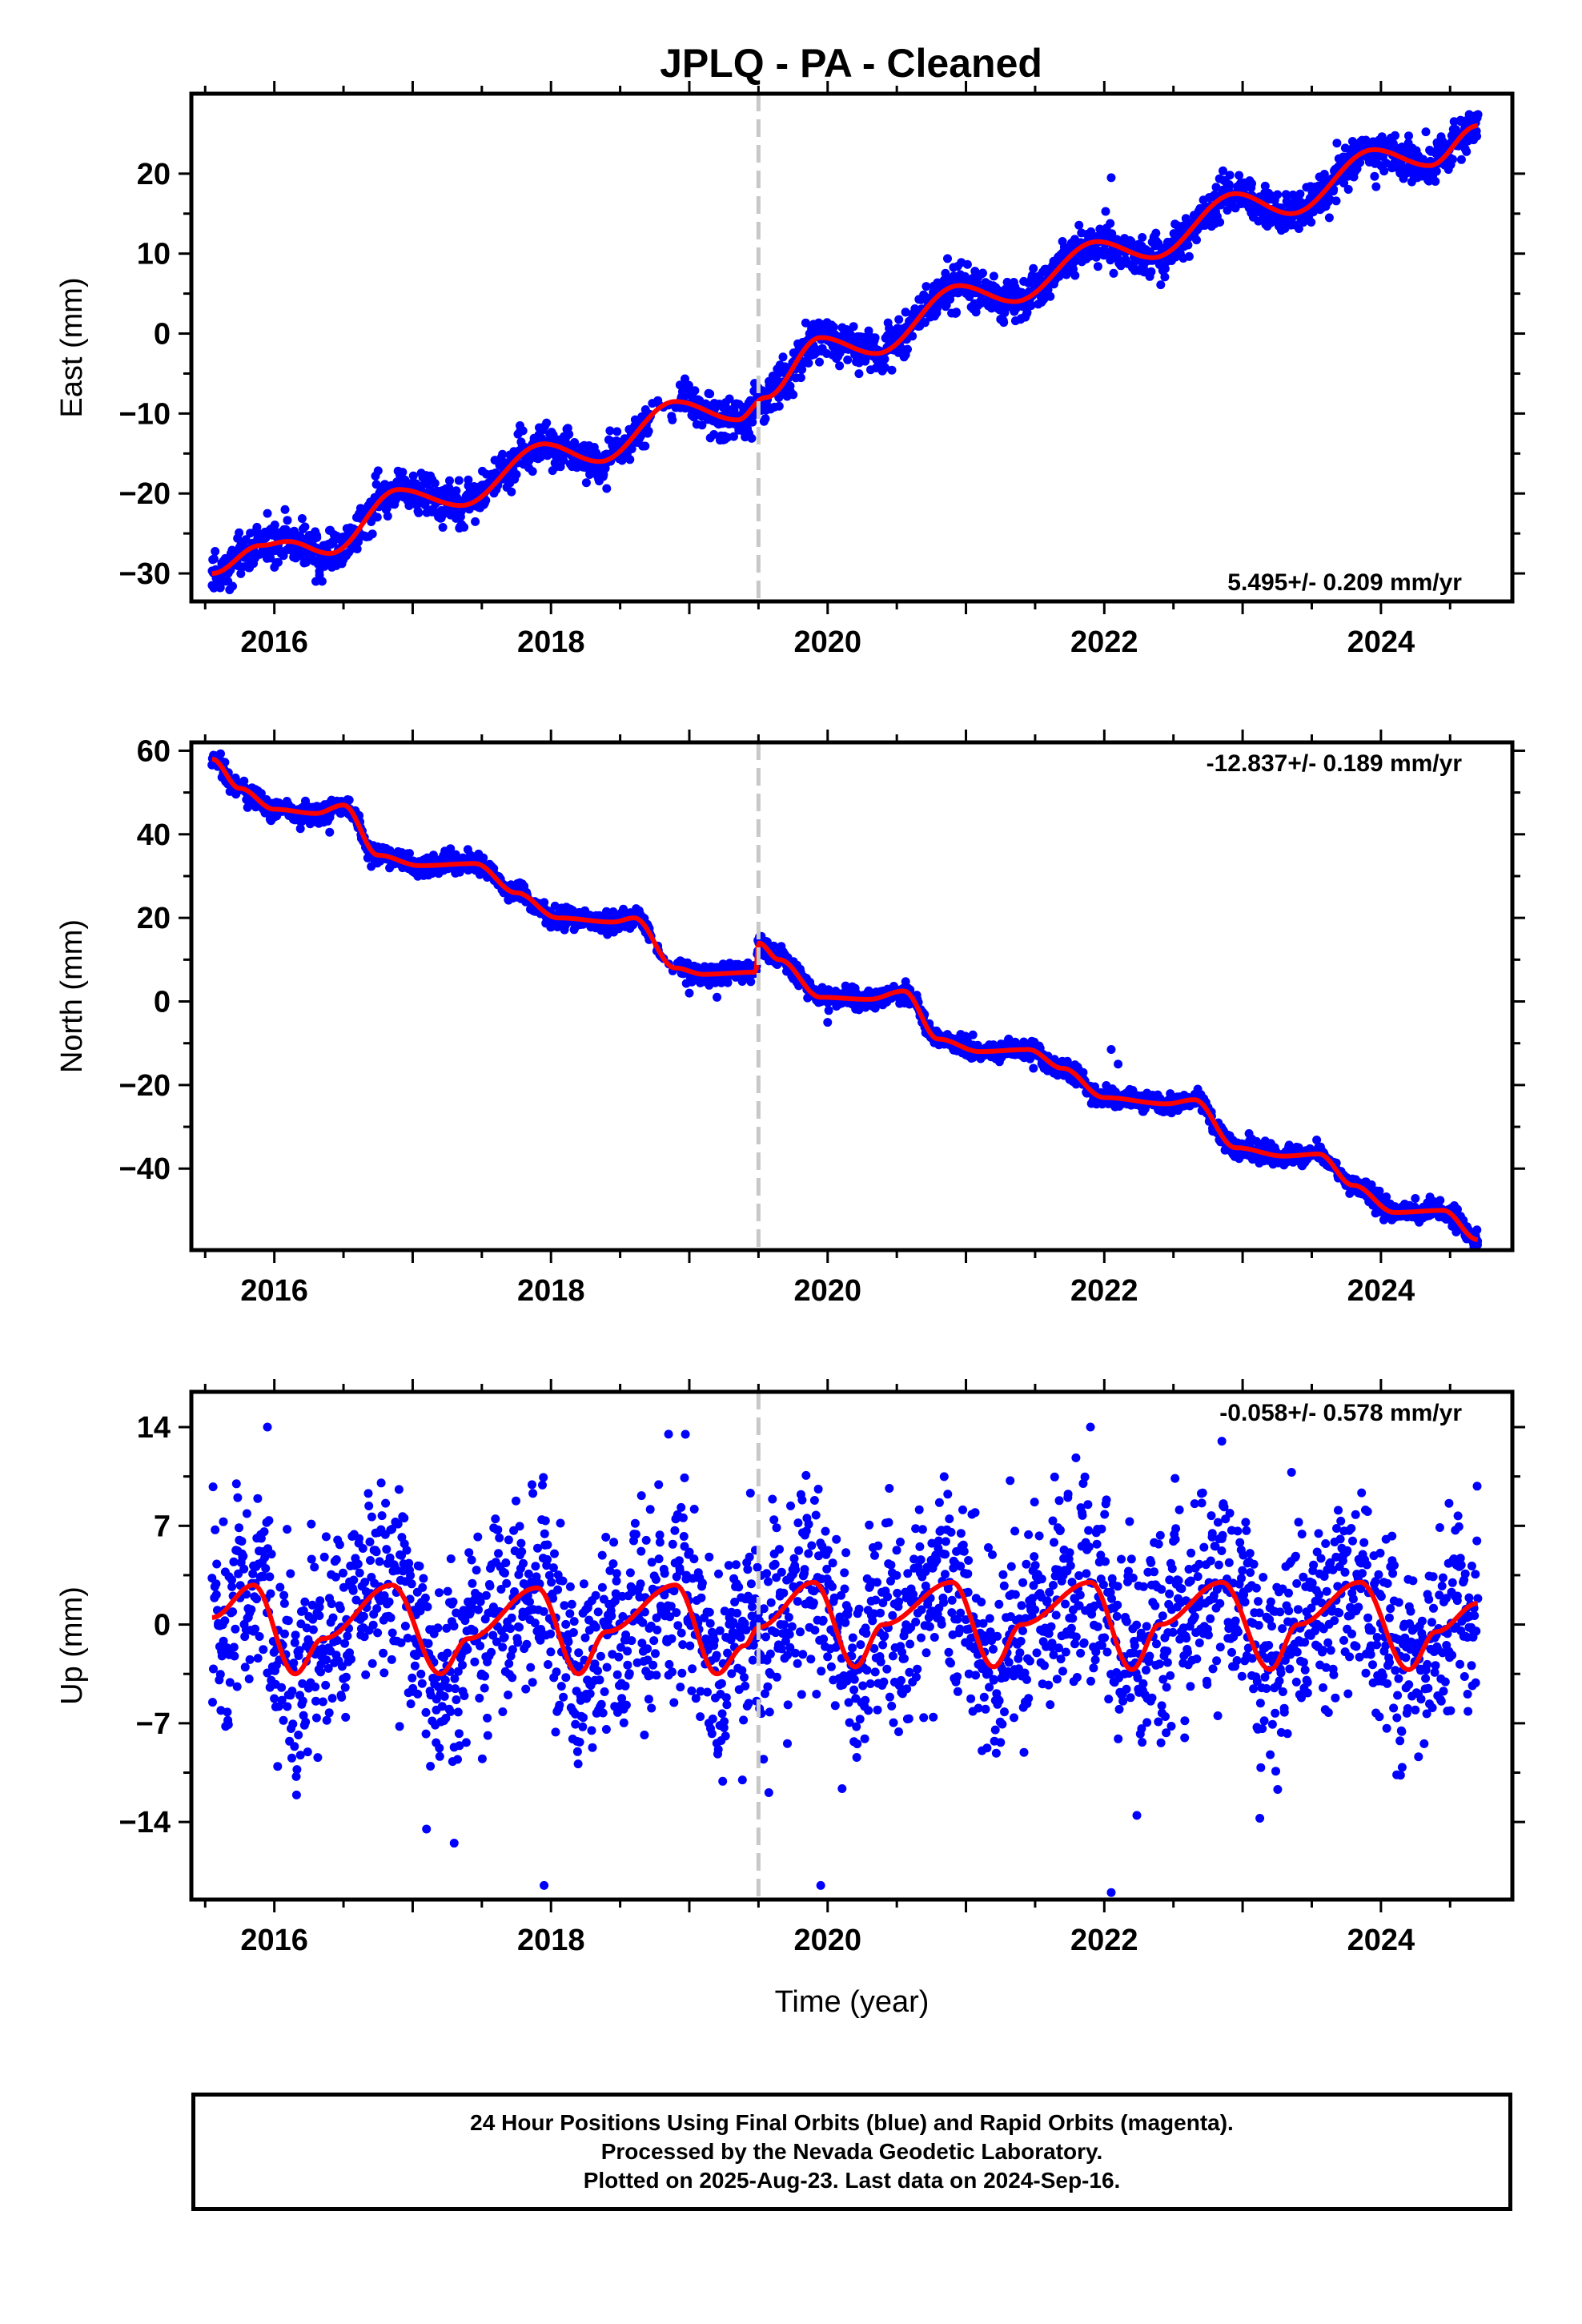 The height and width of the screenshot is (2324, 1582). What do you see at coordinates (1381, 642) in the screenshot?
I see `x-tick-label: 2024` at bounding box center [1381, 642].